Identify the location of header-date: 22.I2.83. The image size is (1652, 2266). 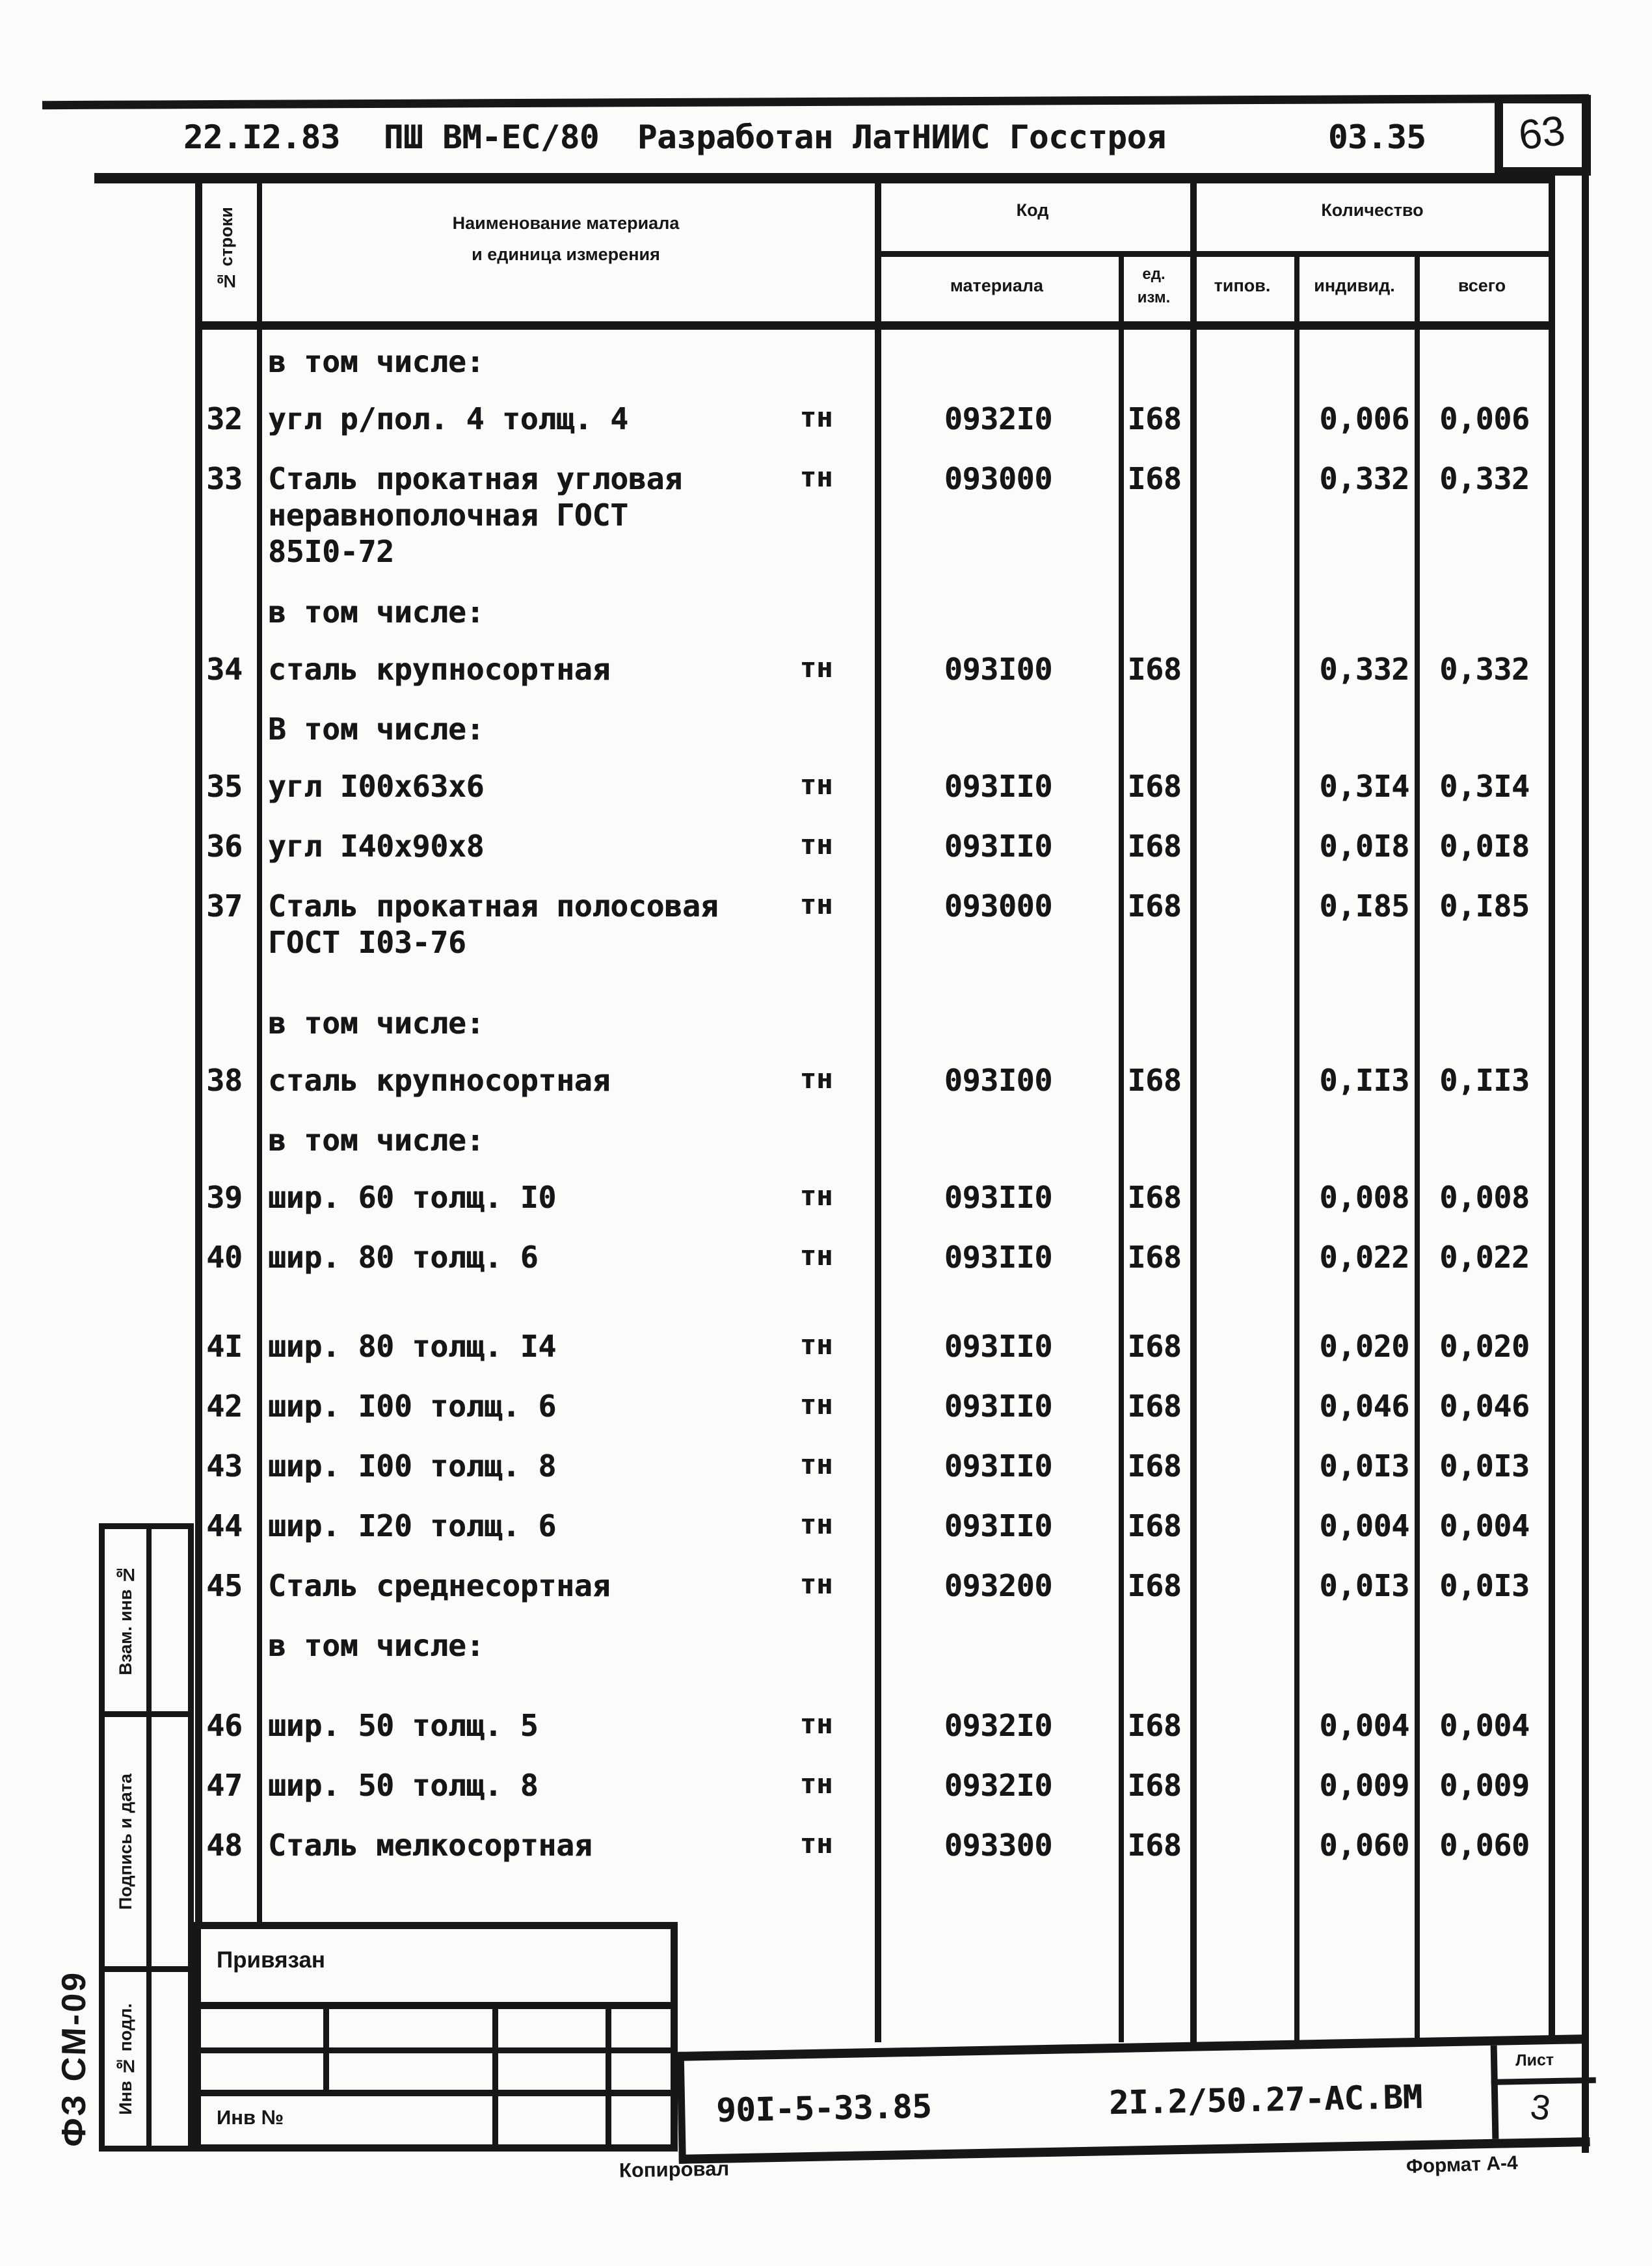
(261, 137).